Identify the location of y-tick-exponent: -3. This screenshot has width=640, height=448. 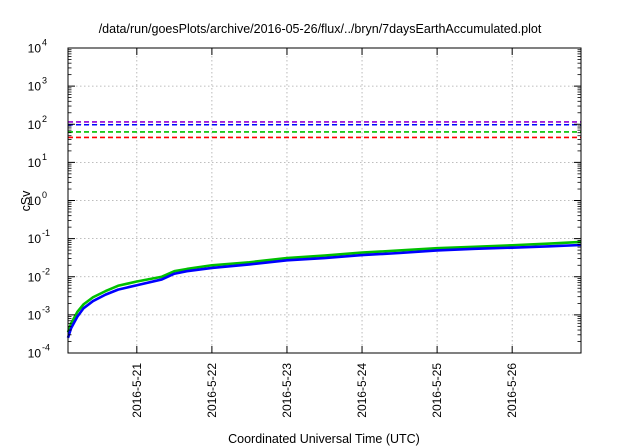
(46, 309).